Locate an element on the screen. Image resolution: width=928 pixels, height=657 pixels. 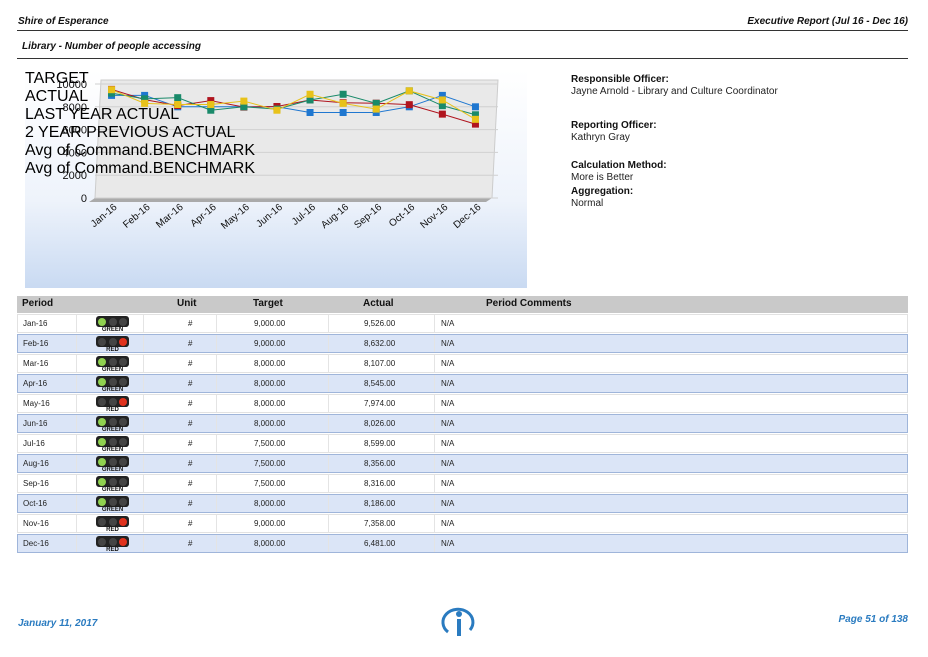
section-title: Library - Number of people accessing is located at coordinates (111, 46).